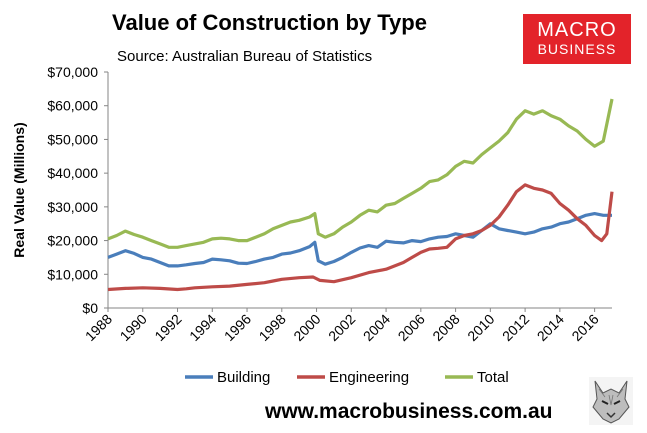 This screenshot has height=433, width=647. What do you see at coordinates (577, 30) in the screenshot?
I see `logo-line1: MACRO` at bounding box center [577, 30].